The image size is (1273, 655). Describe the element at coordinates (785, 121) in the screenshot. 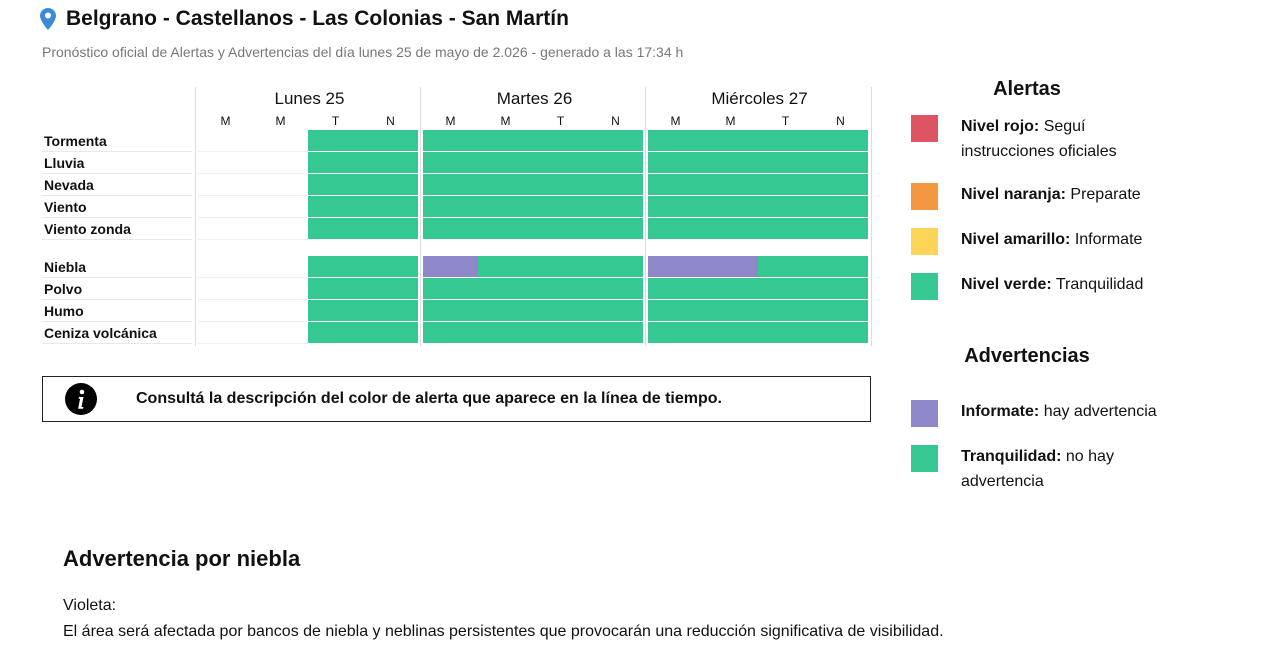

I see `period-label: T` at that location.